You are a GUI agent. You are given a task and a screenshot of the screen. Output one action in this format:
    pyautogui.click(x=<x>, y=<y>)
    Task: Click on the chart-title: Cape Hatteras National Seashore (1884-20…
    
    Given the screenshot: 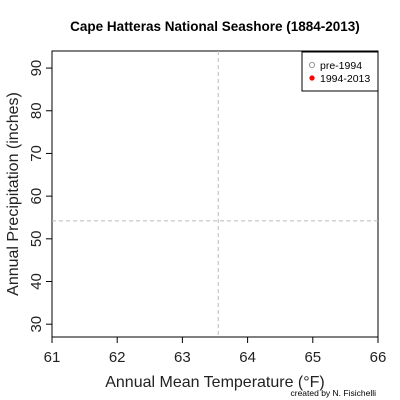 What is the action you would take?
    pyautogui.click(x=215, y=26)
    